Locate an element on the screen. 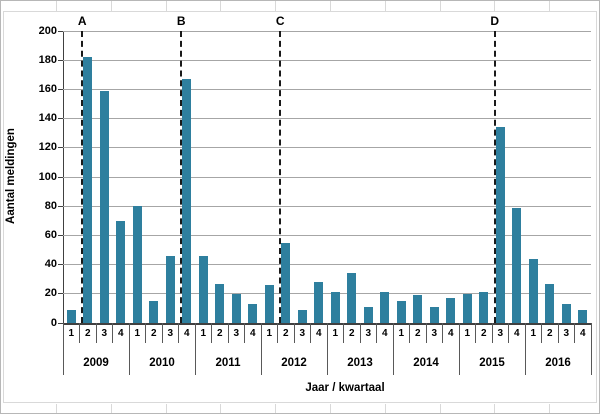  y-axis-title: Aantal meldingen is located at coordinates (11, 176).